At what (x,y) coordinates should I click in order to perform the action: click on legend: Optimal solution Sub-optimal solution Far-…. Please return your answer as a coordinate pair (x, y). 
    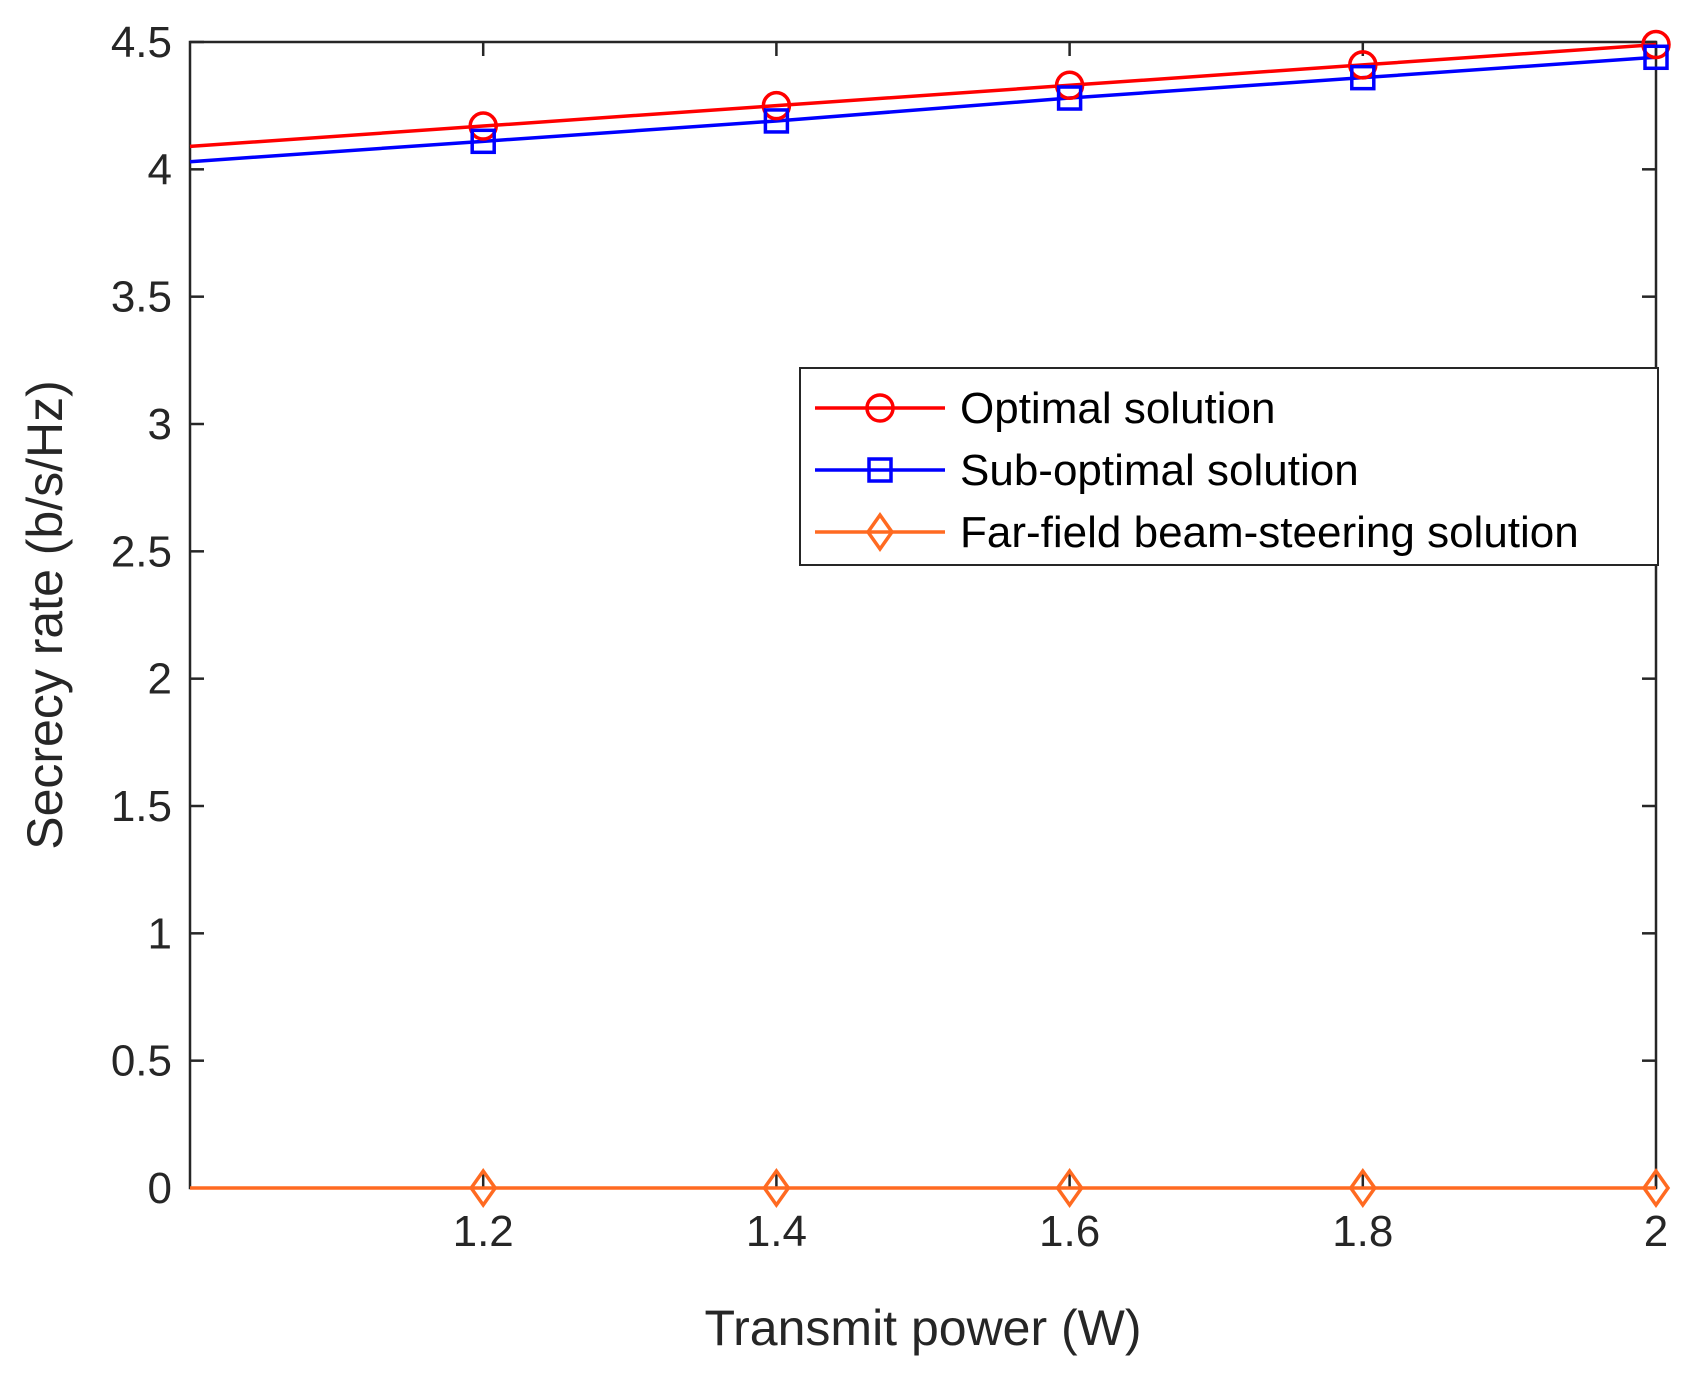
    Looking at the image, I should click on (1229, 466).